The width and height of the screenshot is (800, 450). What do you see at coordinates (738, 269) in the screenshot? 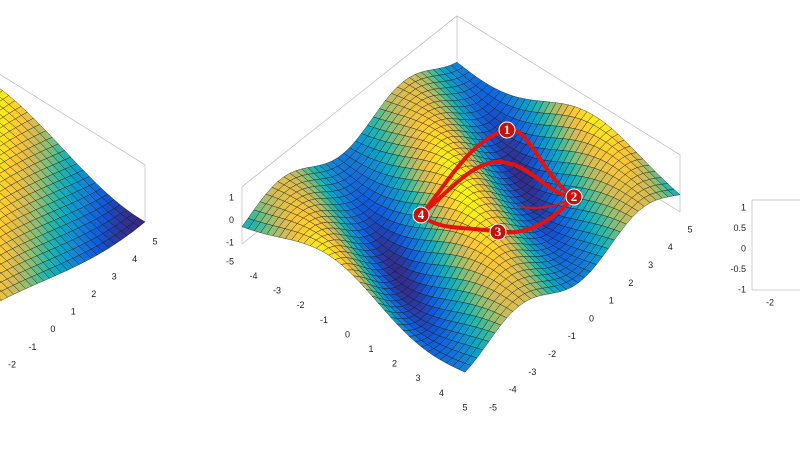
I see `tick-label: -0.5` at bounding box center [738, 269].